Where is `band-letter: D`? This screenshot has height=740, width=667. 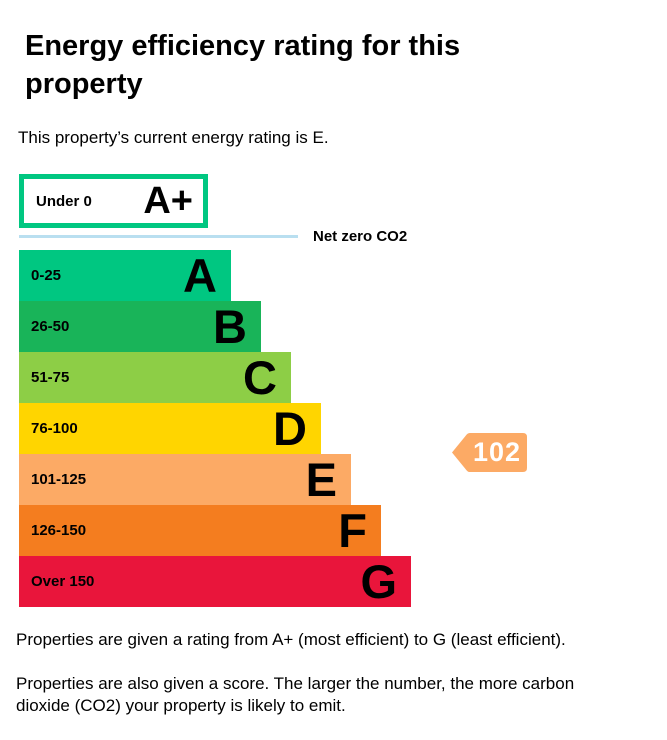
band-letter: D is located at coordinates (290, 428).